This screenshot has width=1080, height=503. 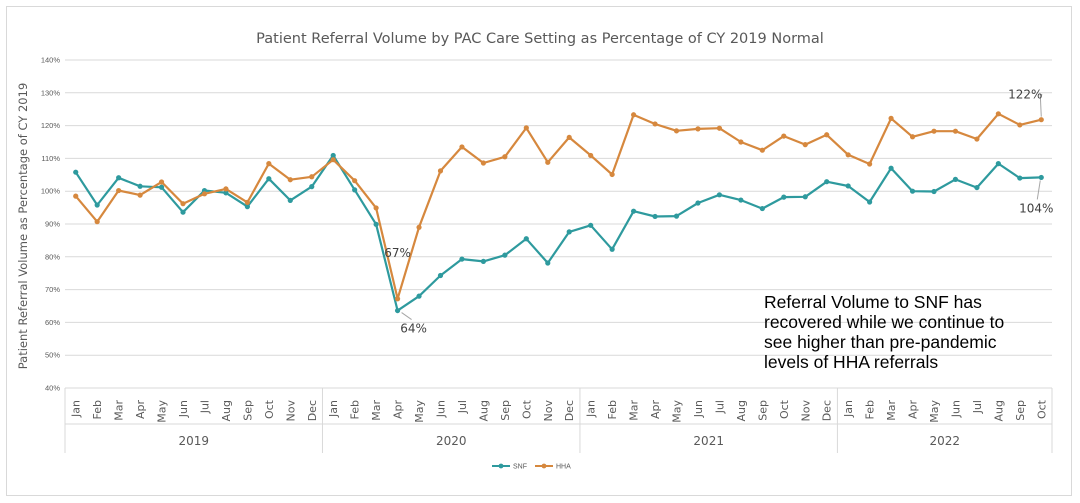 What do you see at coordinates (312, 410) in the screenshot?
I see `x-tick-label: Dec` at bounding box center [312, 410].